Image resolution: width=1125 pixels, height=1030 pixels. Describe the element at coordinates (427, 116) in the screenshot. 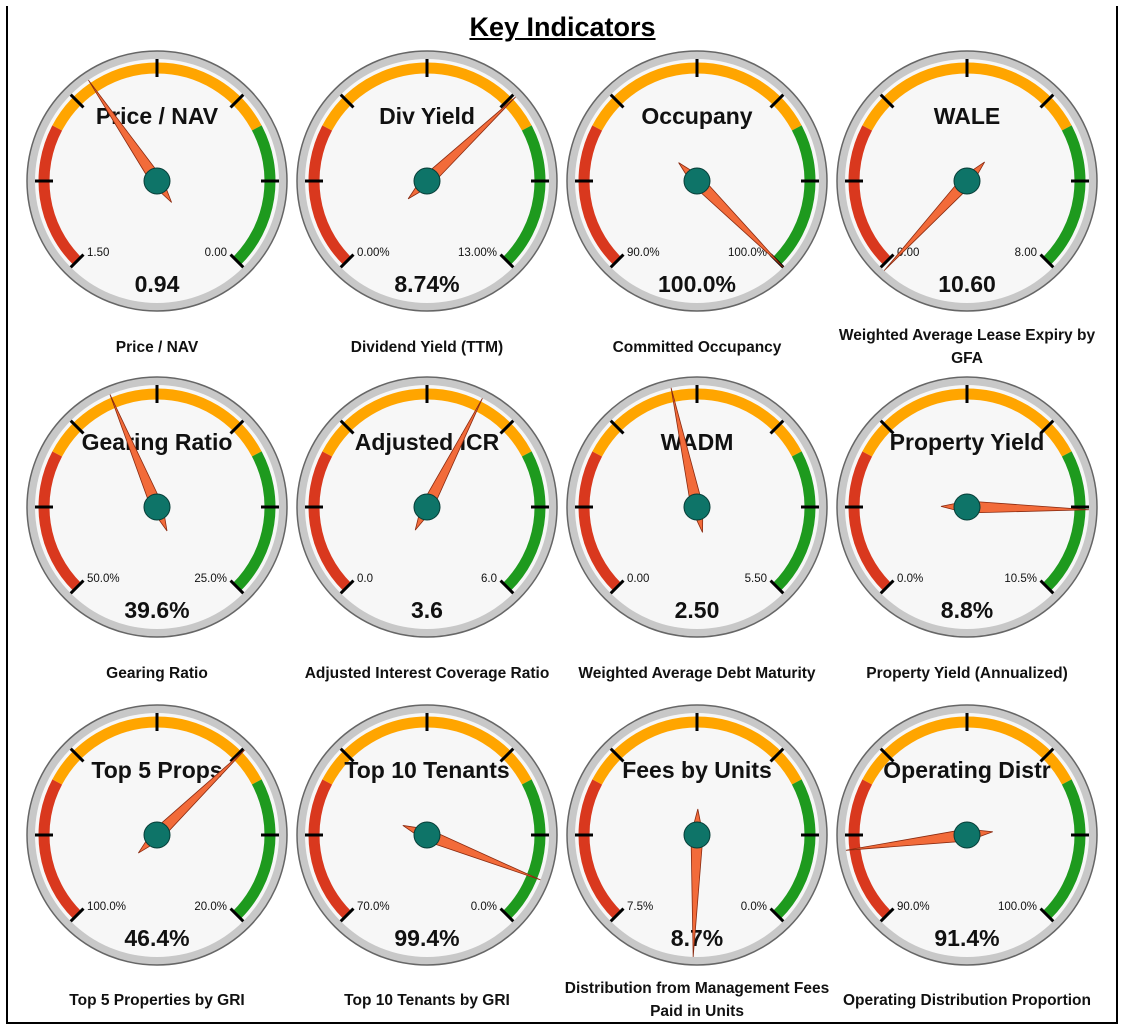

I see `gauge-title: Div Yield` at that location.